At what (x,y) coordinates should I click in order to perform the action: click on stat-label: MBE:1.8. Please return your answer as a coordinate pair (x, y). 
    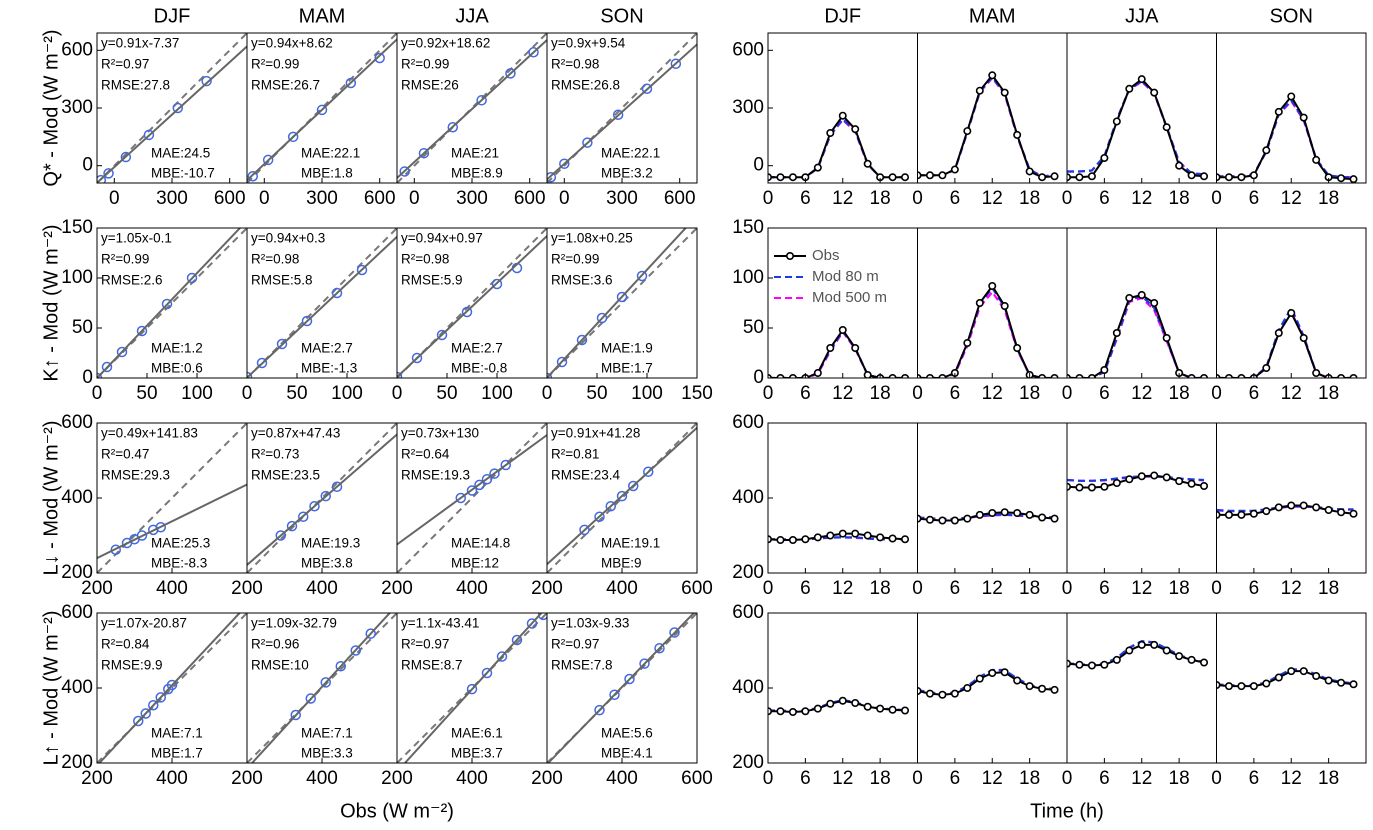
    Looking at the image, I should click on (327, 173).